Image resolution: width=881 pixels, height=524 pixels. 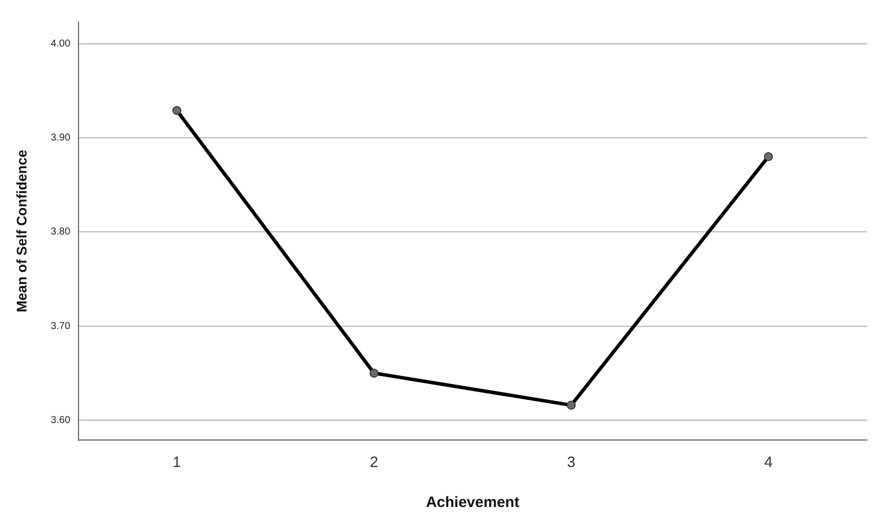 I want to click on y-tick-label: 3.60, so click(x=60, y=420).